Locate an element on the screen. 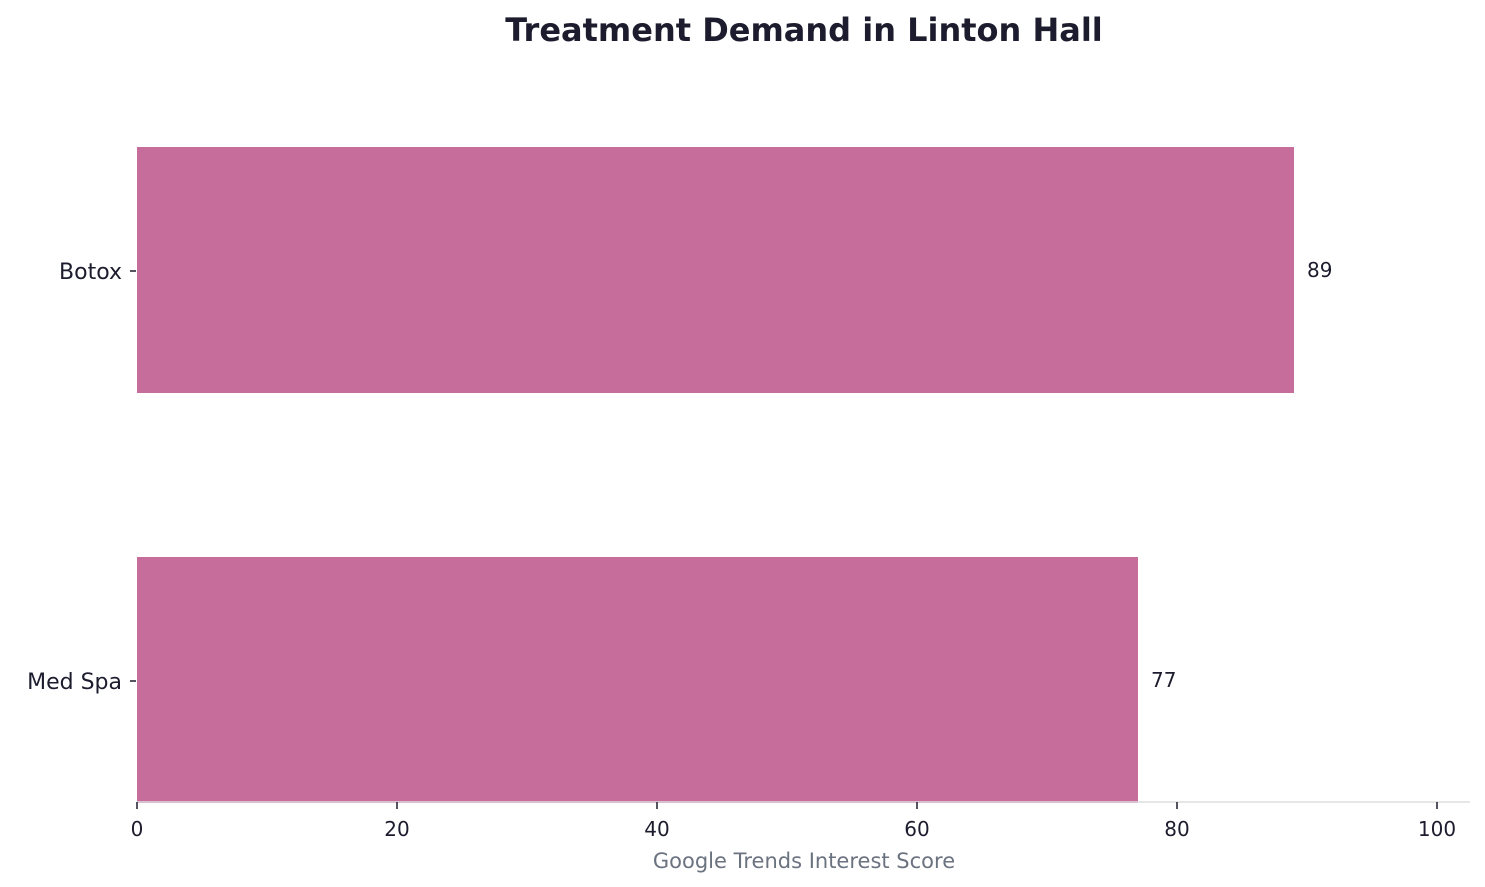 Image resolution: width=1485 pixels, height=887 pixels. category-label-botox: Botox is located at coordinates (90, 272).